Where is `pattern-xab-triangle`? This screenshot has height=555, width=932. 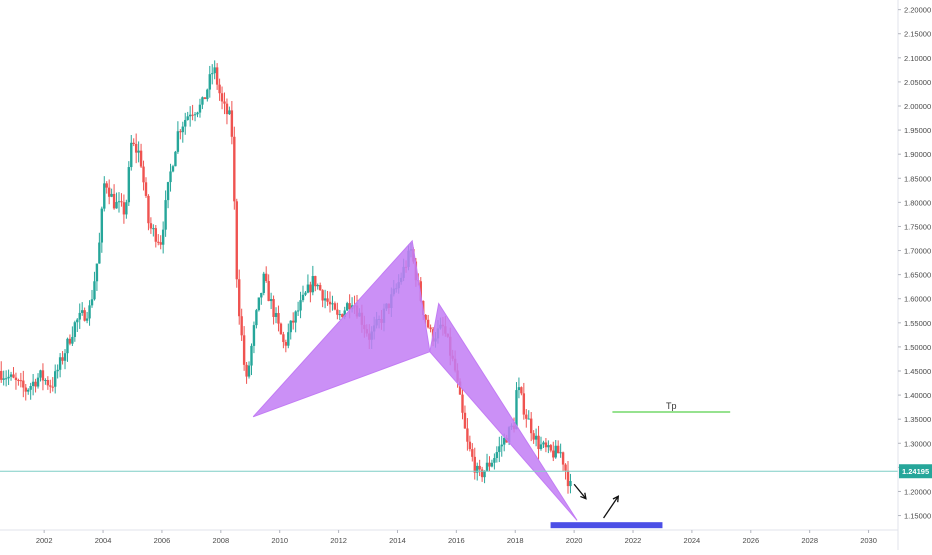
pattern-xab-triangle is located at coordinates (341, 328).